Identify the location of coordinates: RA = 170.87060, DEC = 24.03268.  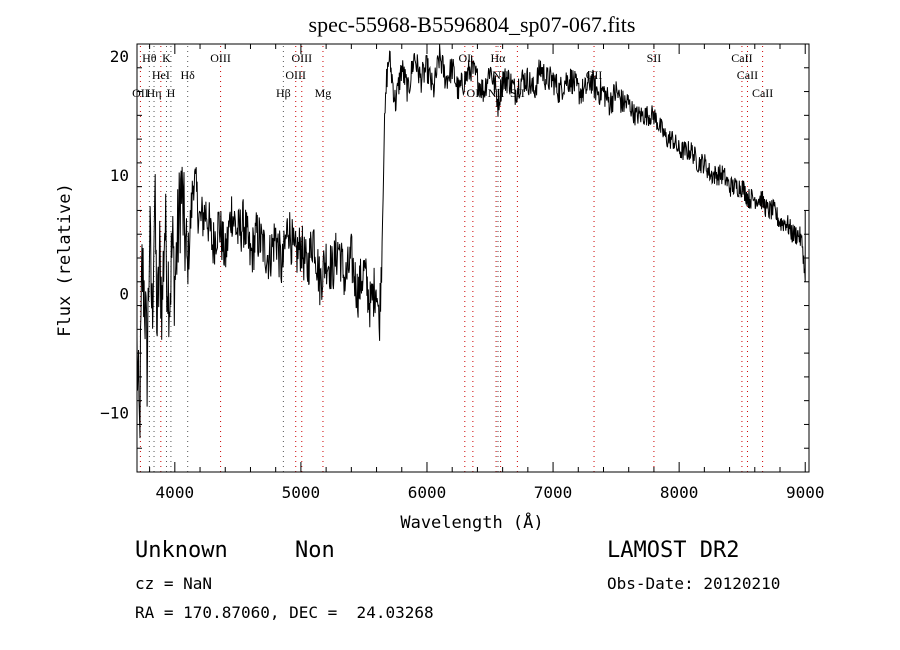
(284, 612).